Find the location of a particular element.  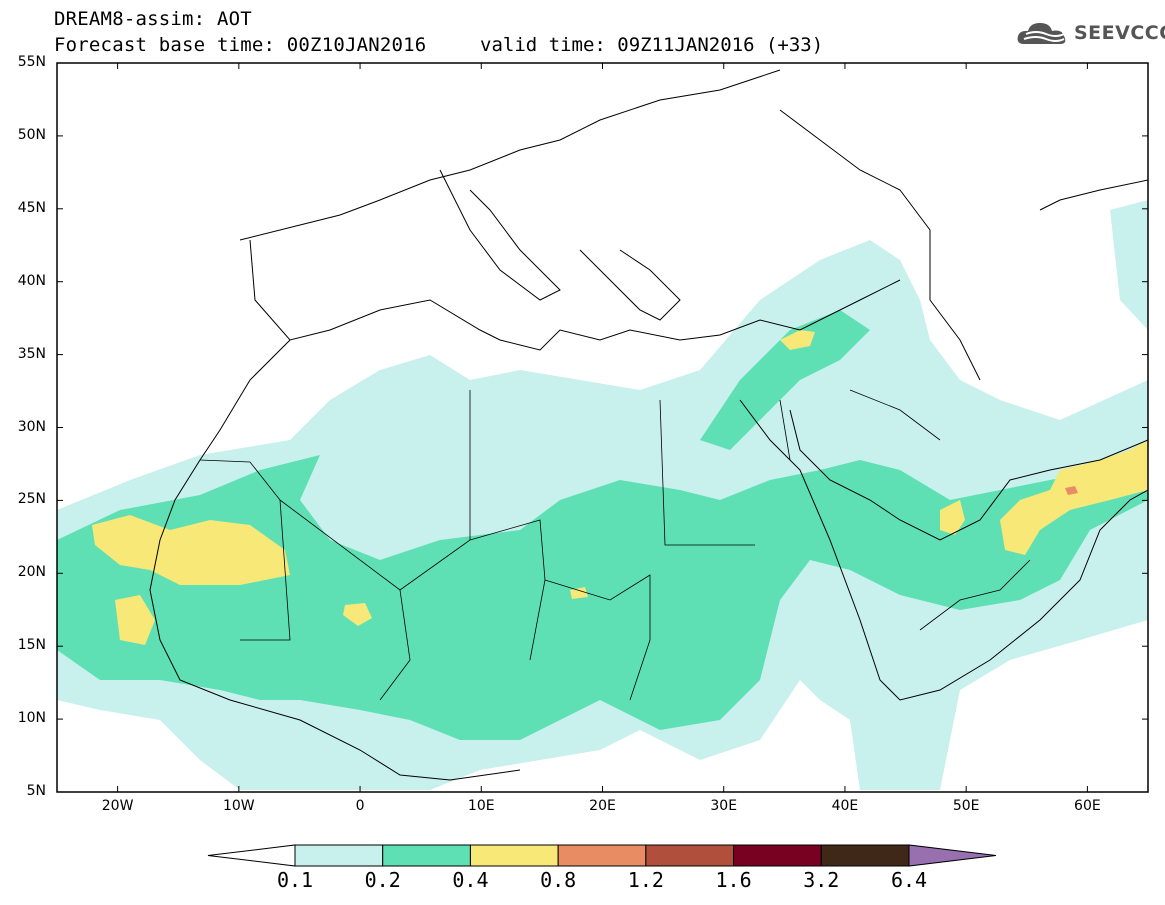

colorbar-label: 0.2 is located at coordinates (382, 880).